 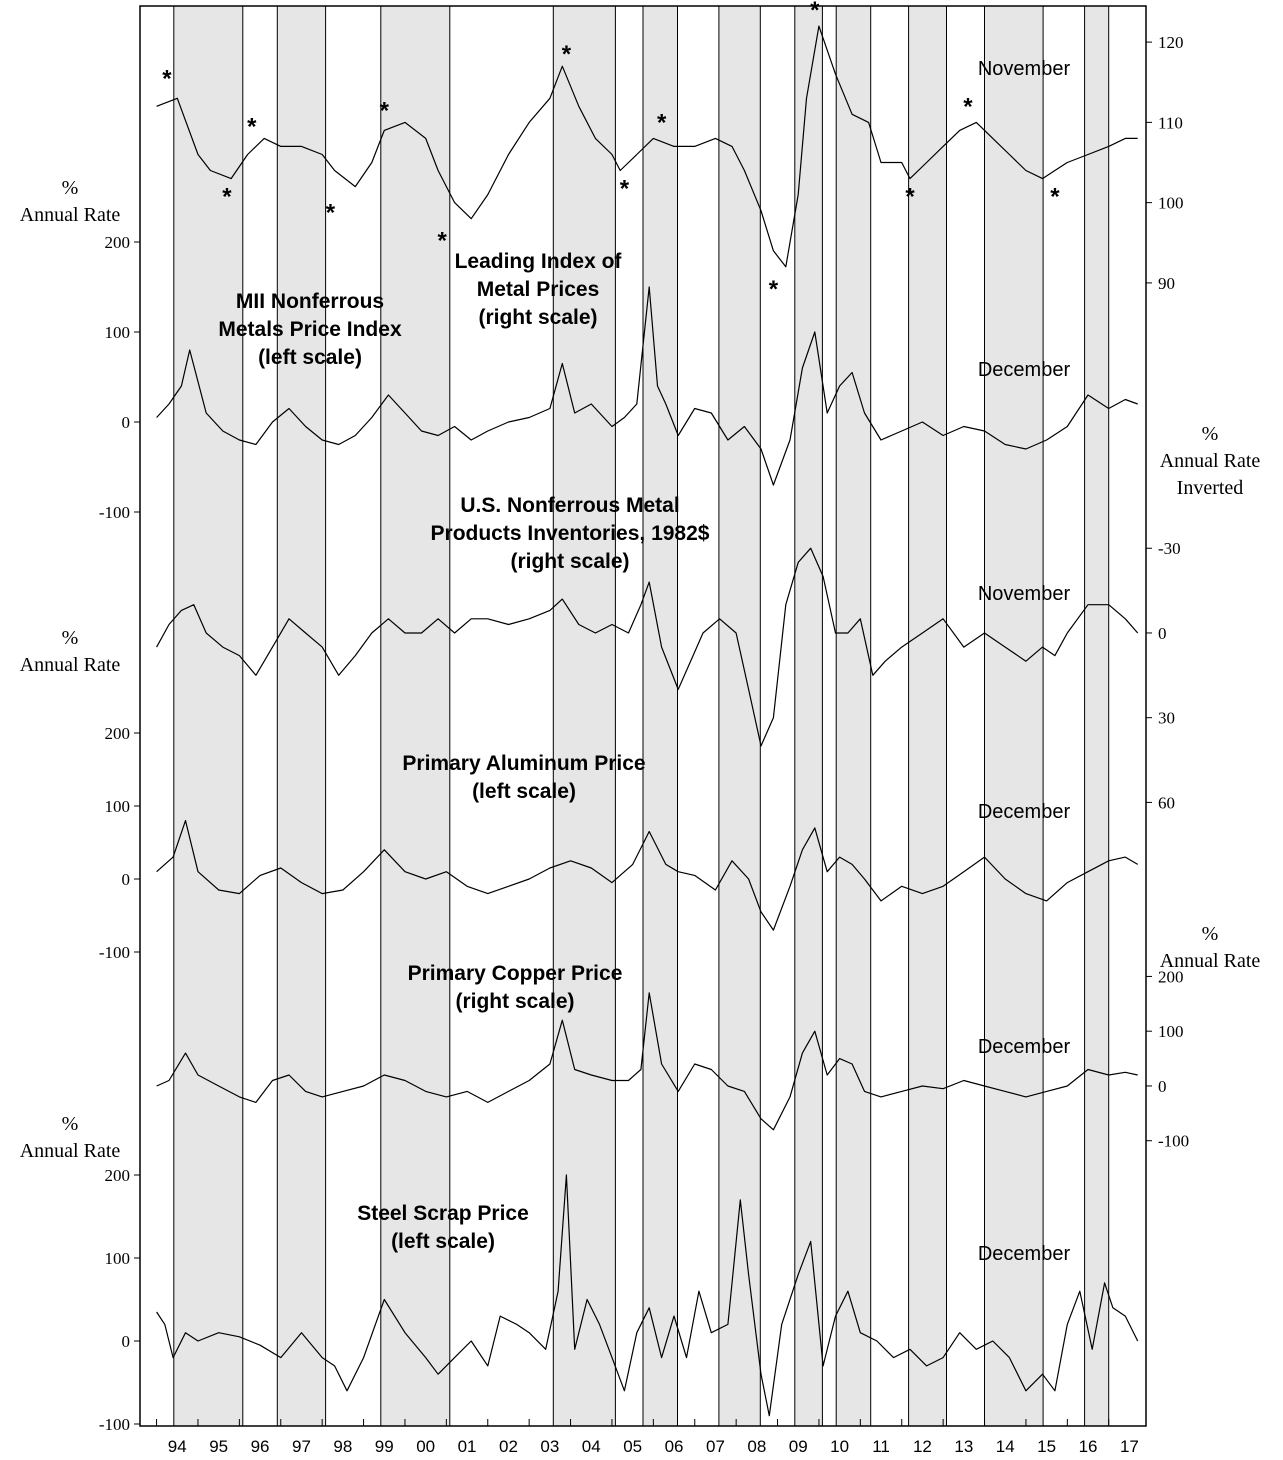 I want to click on series-line-mii-nonferrous, so click(x=647, y=386).